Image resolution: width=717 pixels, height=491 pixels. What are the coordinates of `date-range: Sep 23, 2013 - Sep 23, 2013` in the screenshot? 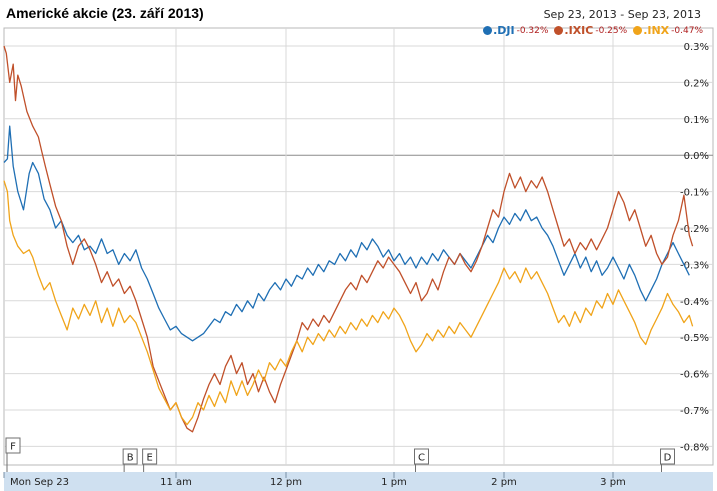 It's located at (622, 14).